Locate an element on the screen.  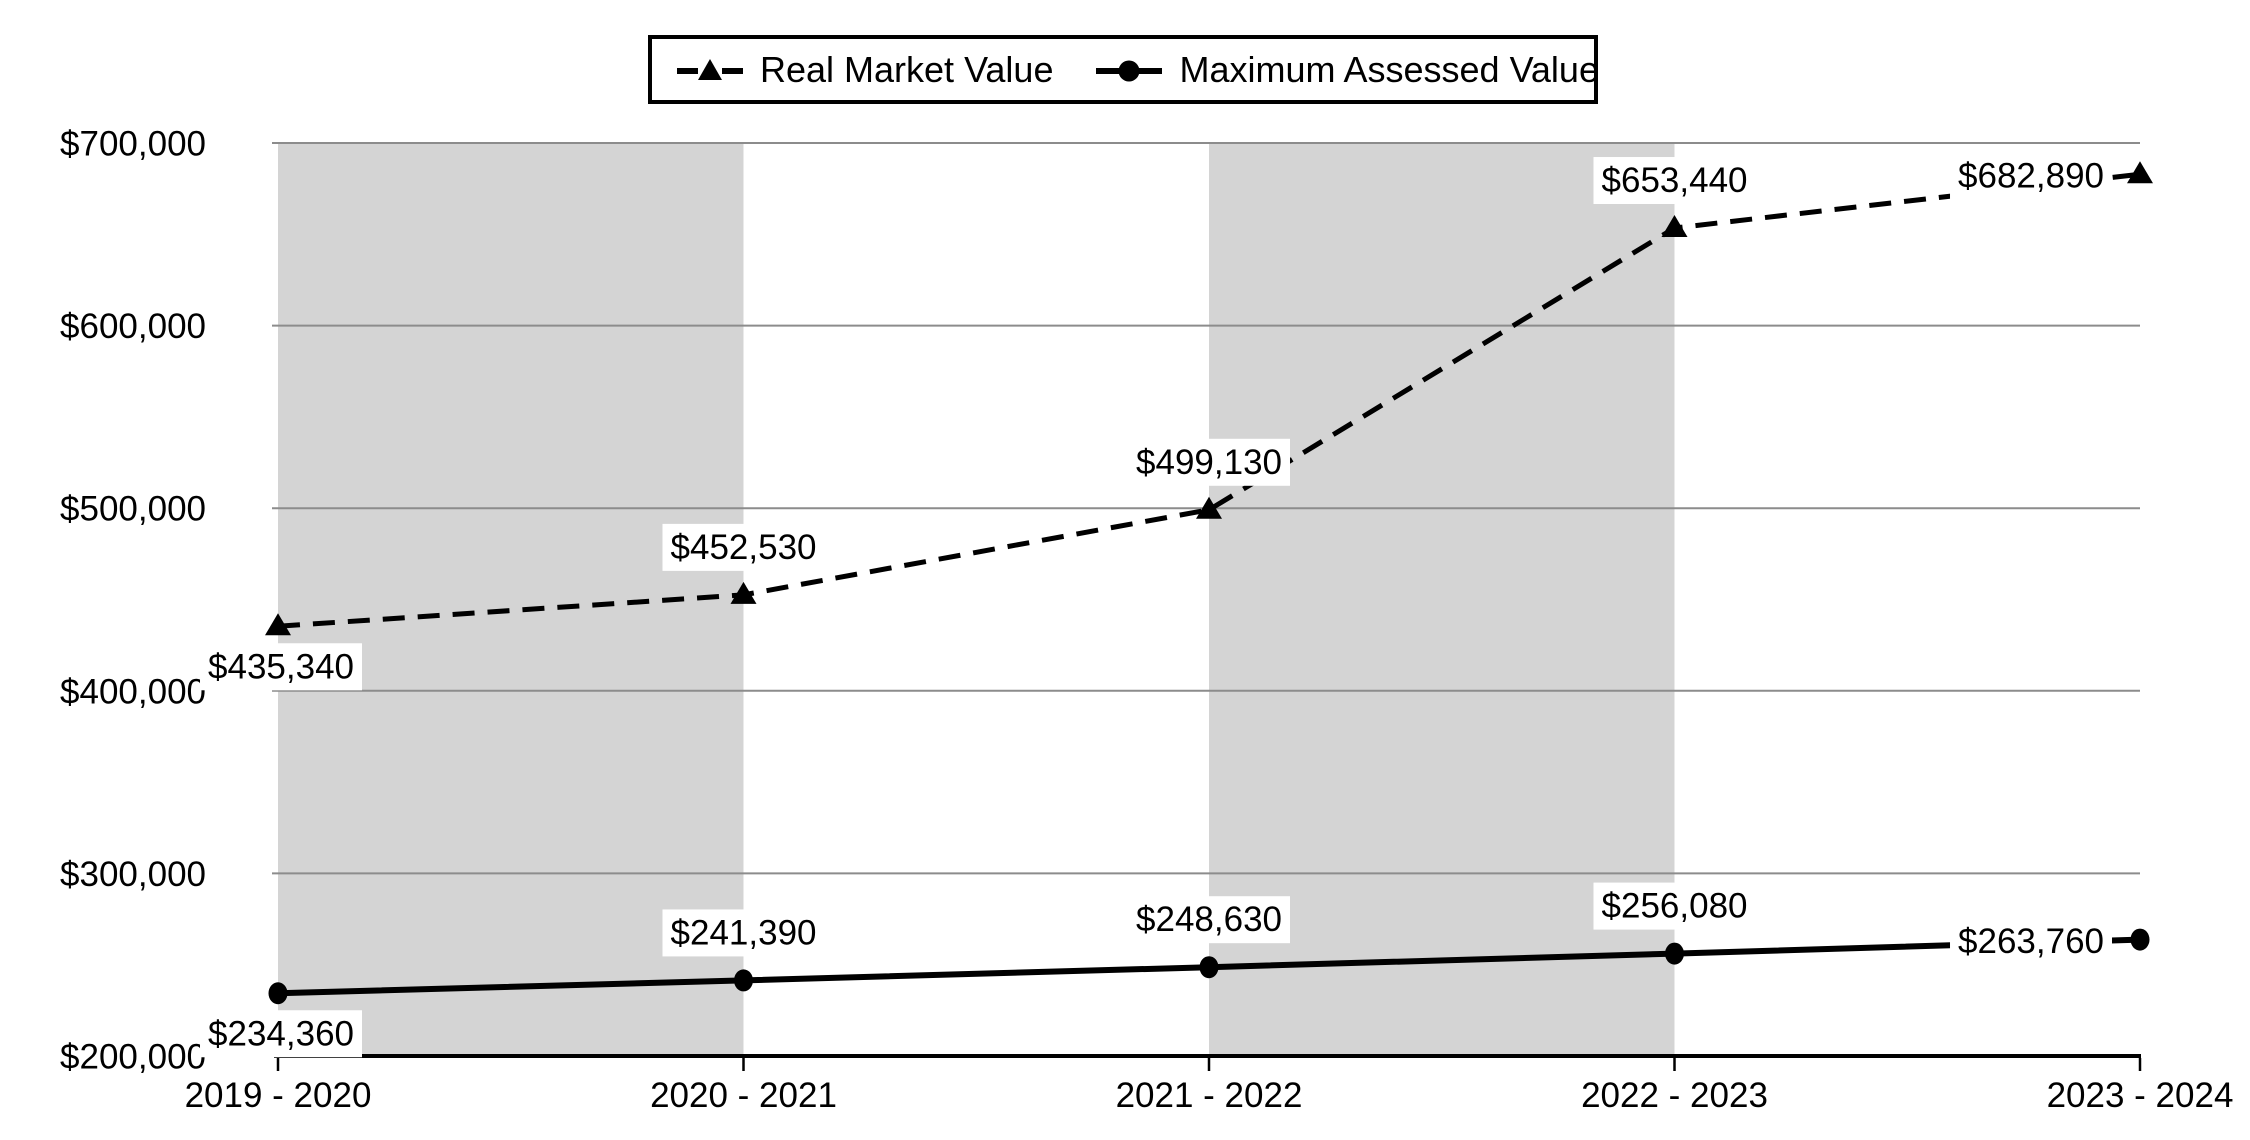
data-label: $248,630 is located at coordinates (1209, 920).